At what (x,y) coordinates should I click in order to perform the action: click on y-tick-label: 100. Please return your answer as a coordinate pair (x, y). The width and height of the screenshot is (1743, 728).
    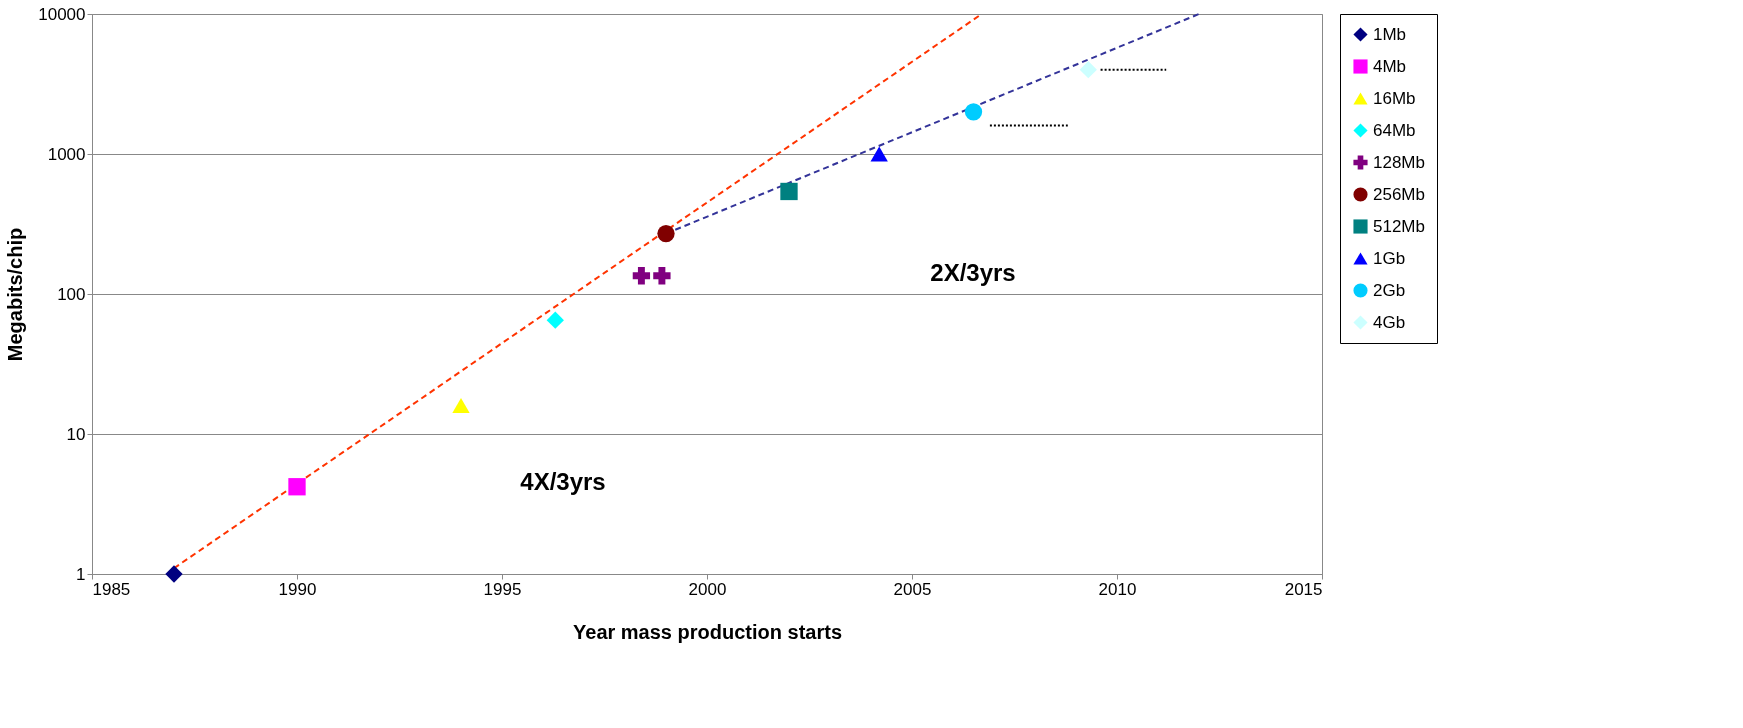
    Looking at the image, I should click on (71, 294).